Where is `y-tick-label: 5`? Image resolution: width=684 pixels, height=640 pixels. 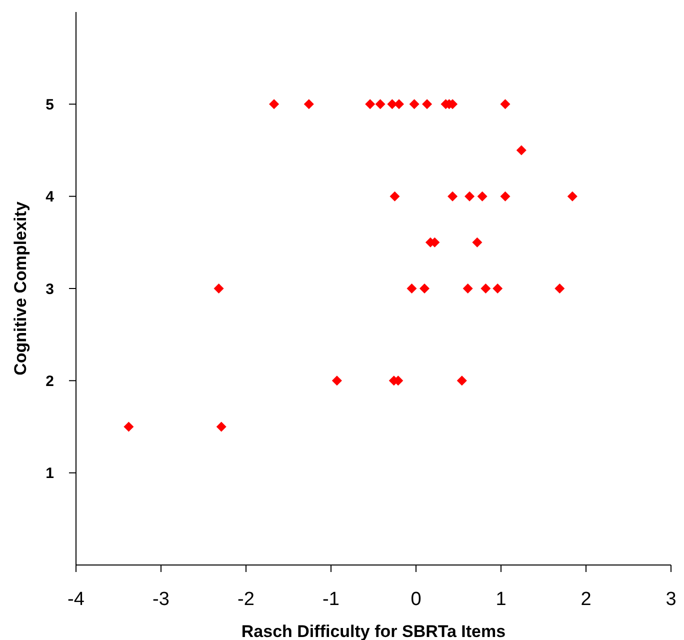
y-tick-label: 5 is located at coordinates (50, 105).